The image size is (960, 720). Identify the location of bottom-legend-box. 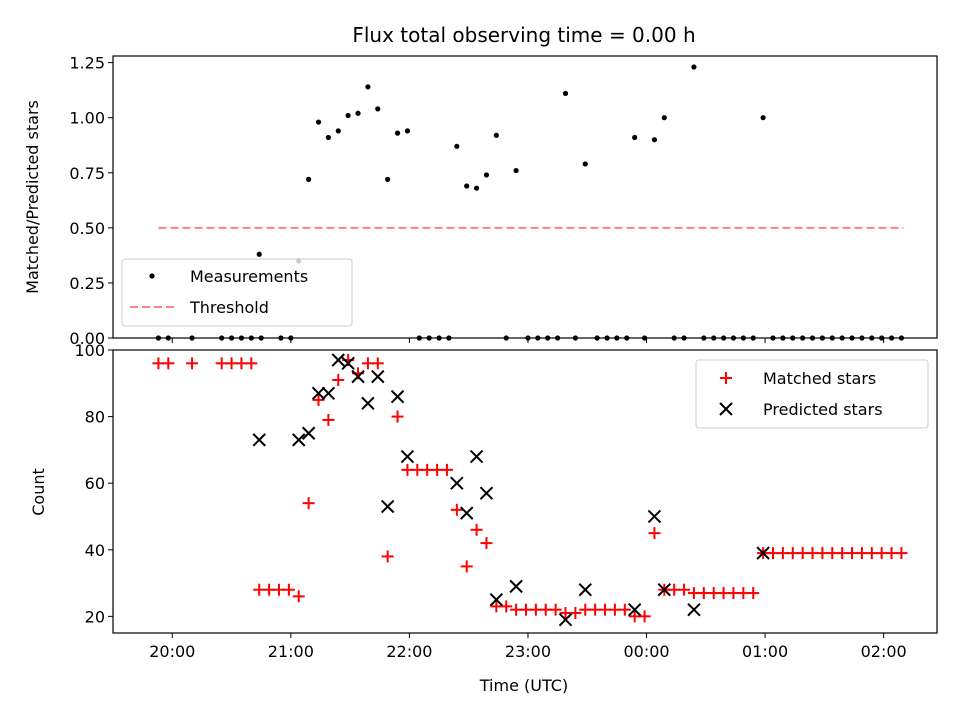
(812, 394).